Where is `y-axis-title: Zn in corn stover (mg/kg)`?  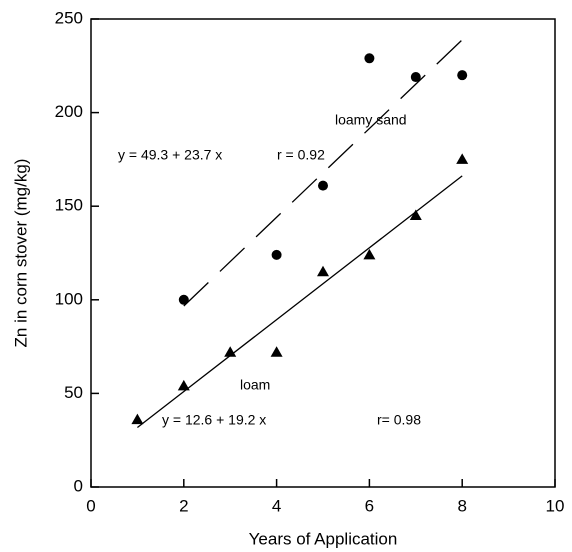 y-axis-title: Zn in corn stover (mg/kg) is located at coordinates (20, 253).